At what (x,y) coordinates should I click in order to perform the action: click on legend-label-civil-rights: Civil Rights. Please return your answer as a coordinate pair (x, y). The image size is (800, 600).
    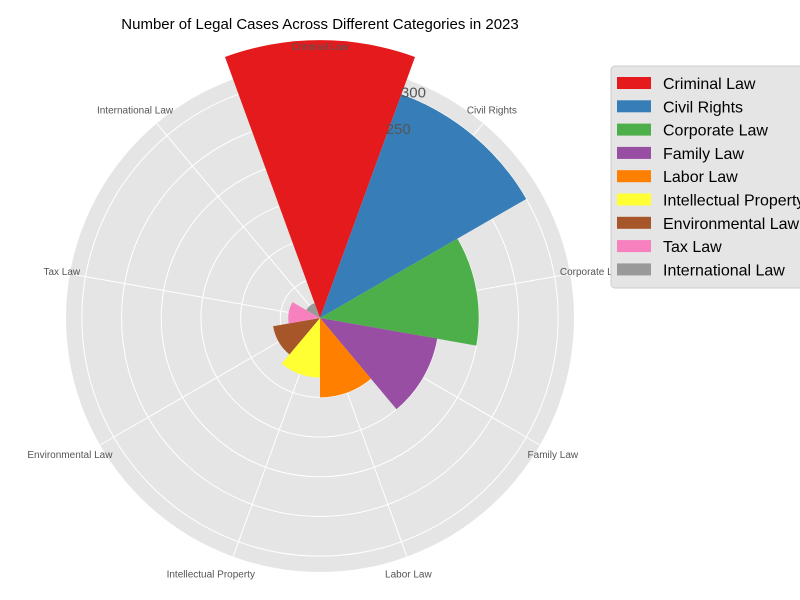
    Looking at the image, I should click on (703, 107).